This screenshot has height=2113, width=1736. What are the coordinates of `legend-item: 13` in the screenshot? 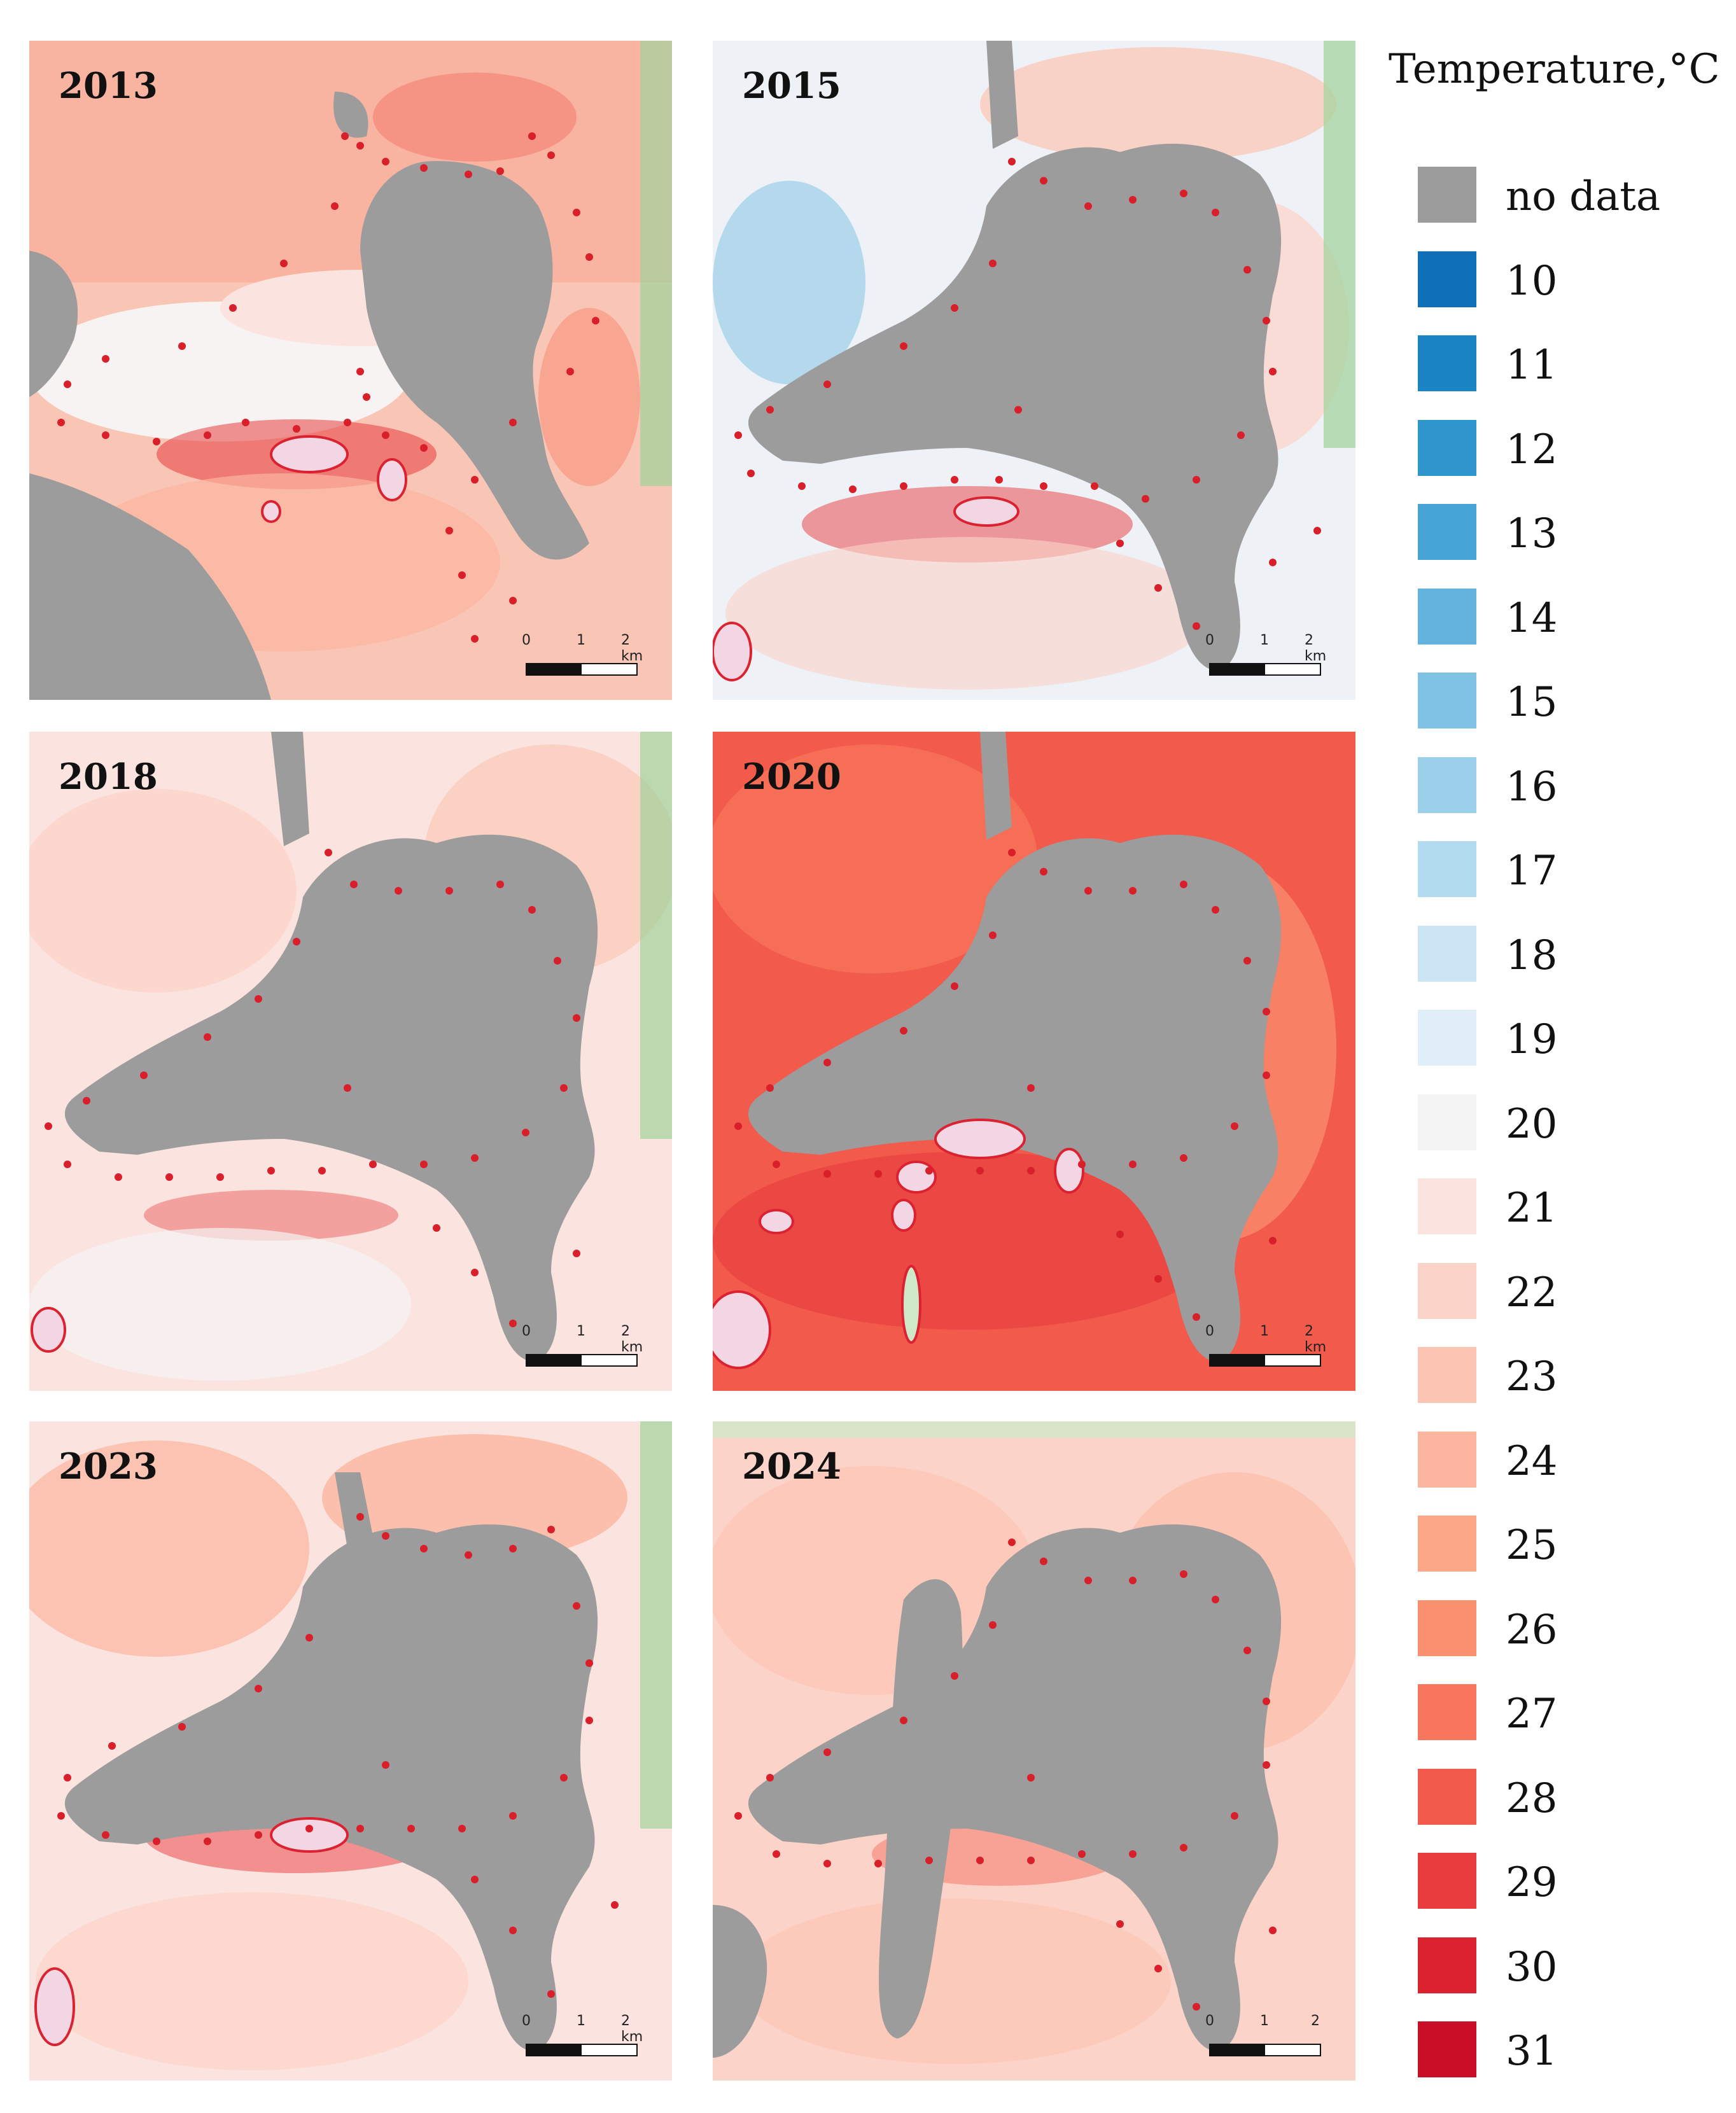 It's located at (1564, 532).